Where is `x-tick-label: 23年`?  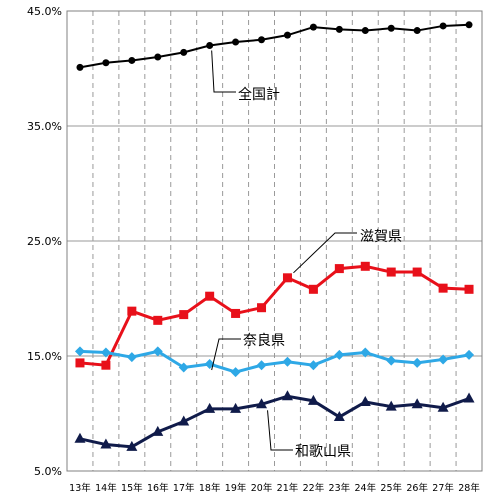 x-tick-label: 23年 is located at coordinates (340, 488).